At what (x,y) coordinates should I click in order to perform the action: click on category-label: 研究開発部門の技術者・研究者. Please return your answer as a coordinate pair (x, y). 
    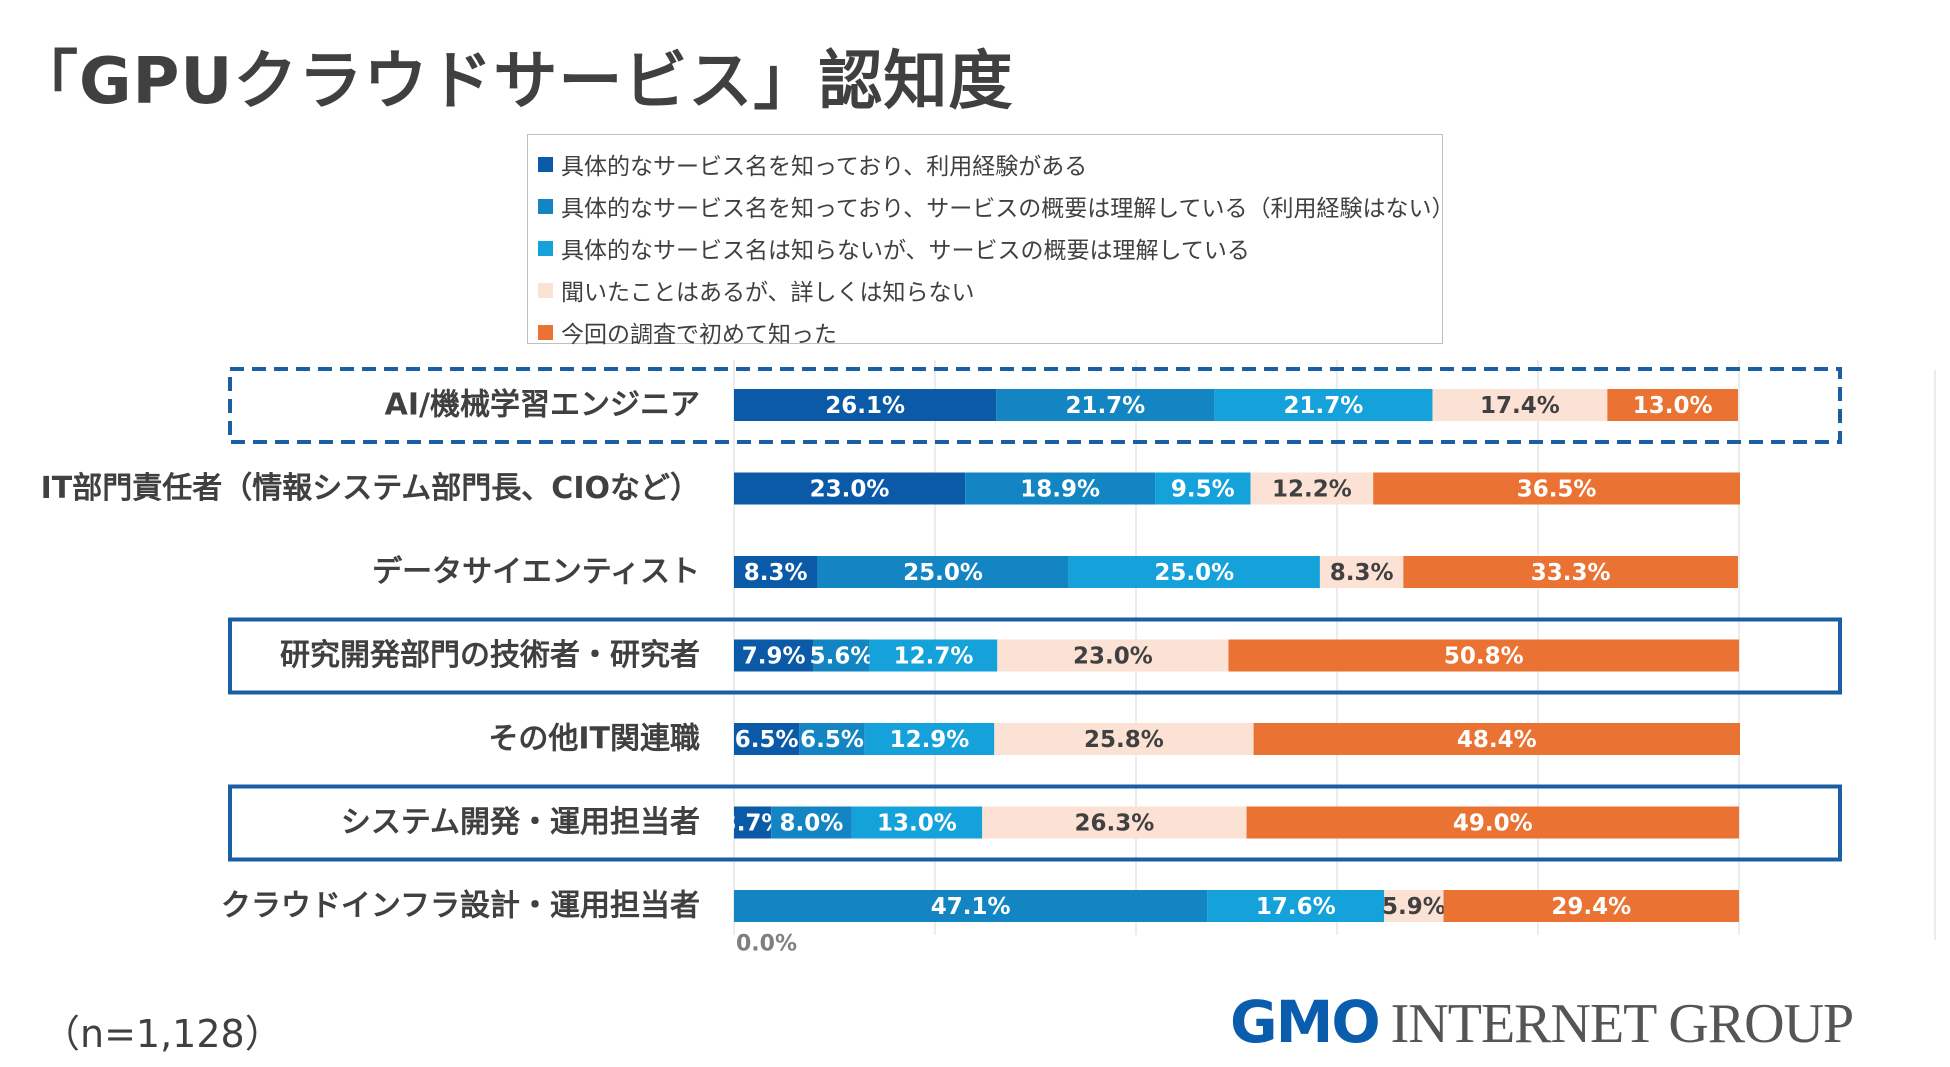
    Looking at the image, I should click on (490, 655).